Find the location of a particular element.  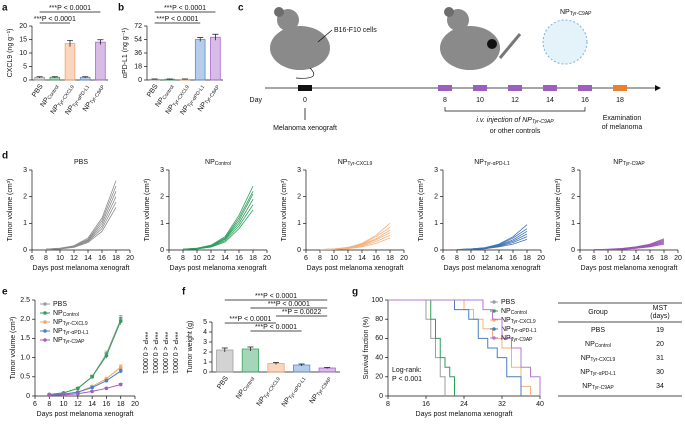

legend-label-sub: Control is located at coordinates (71, 315).